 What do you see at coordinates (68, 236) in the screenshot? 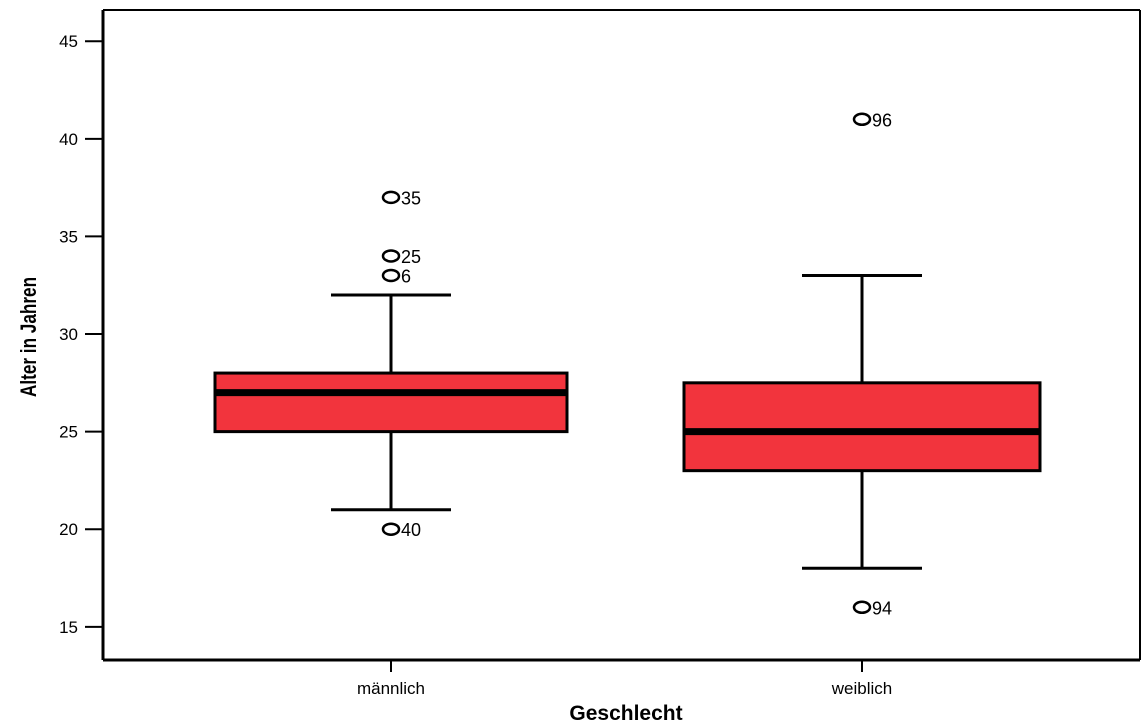
I see `y-tick-label: 35` at bounding box center [68, 236].